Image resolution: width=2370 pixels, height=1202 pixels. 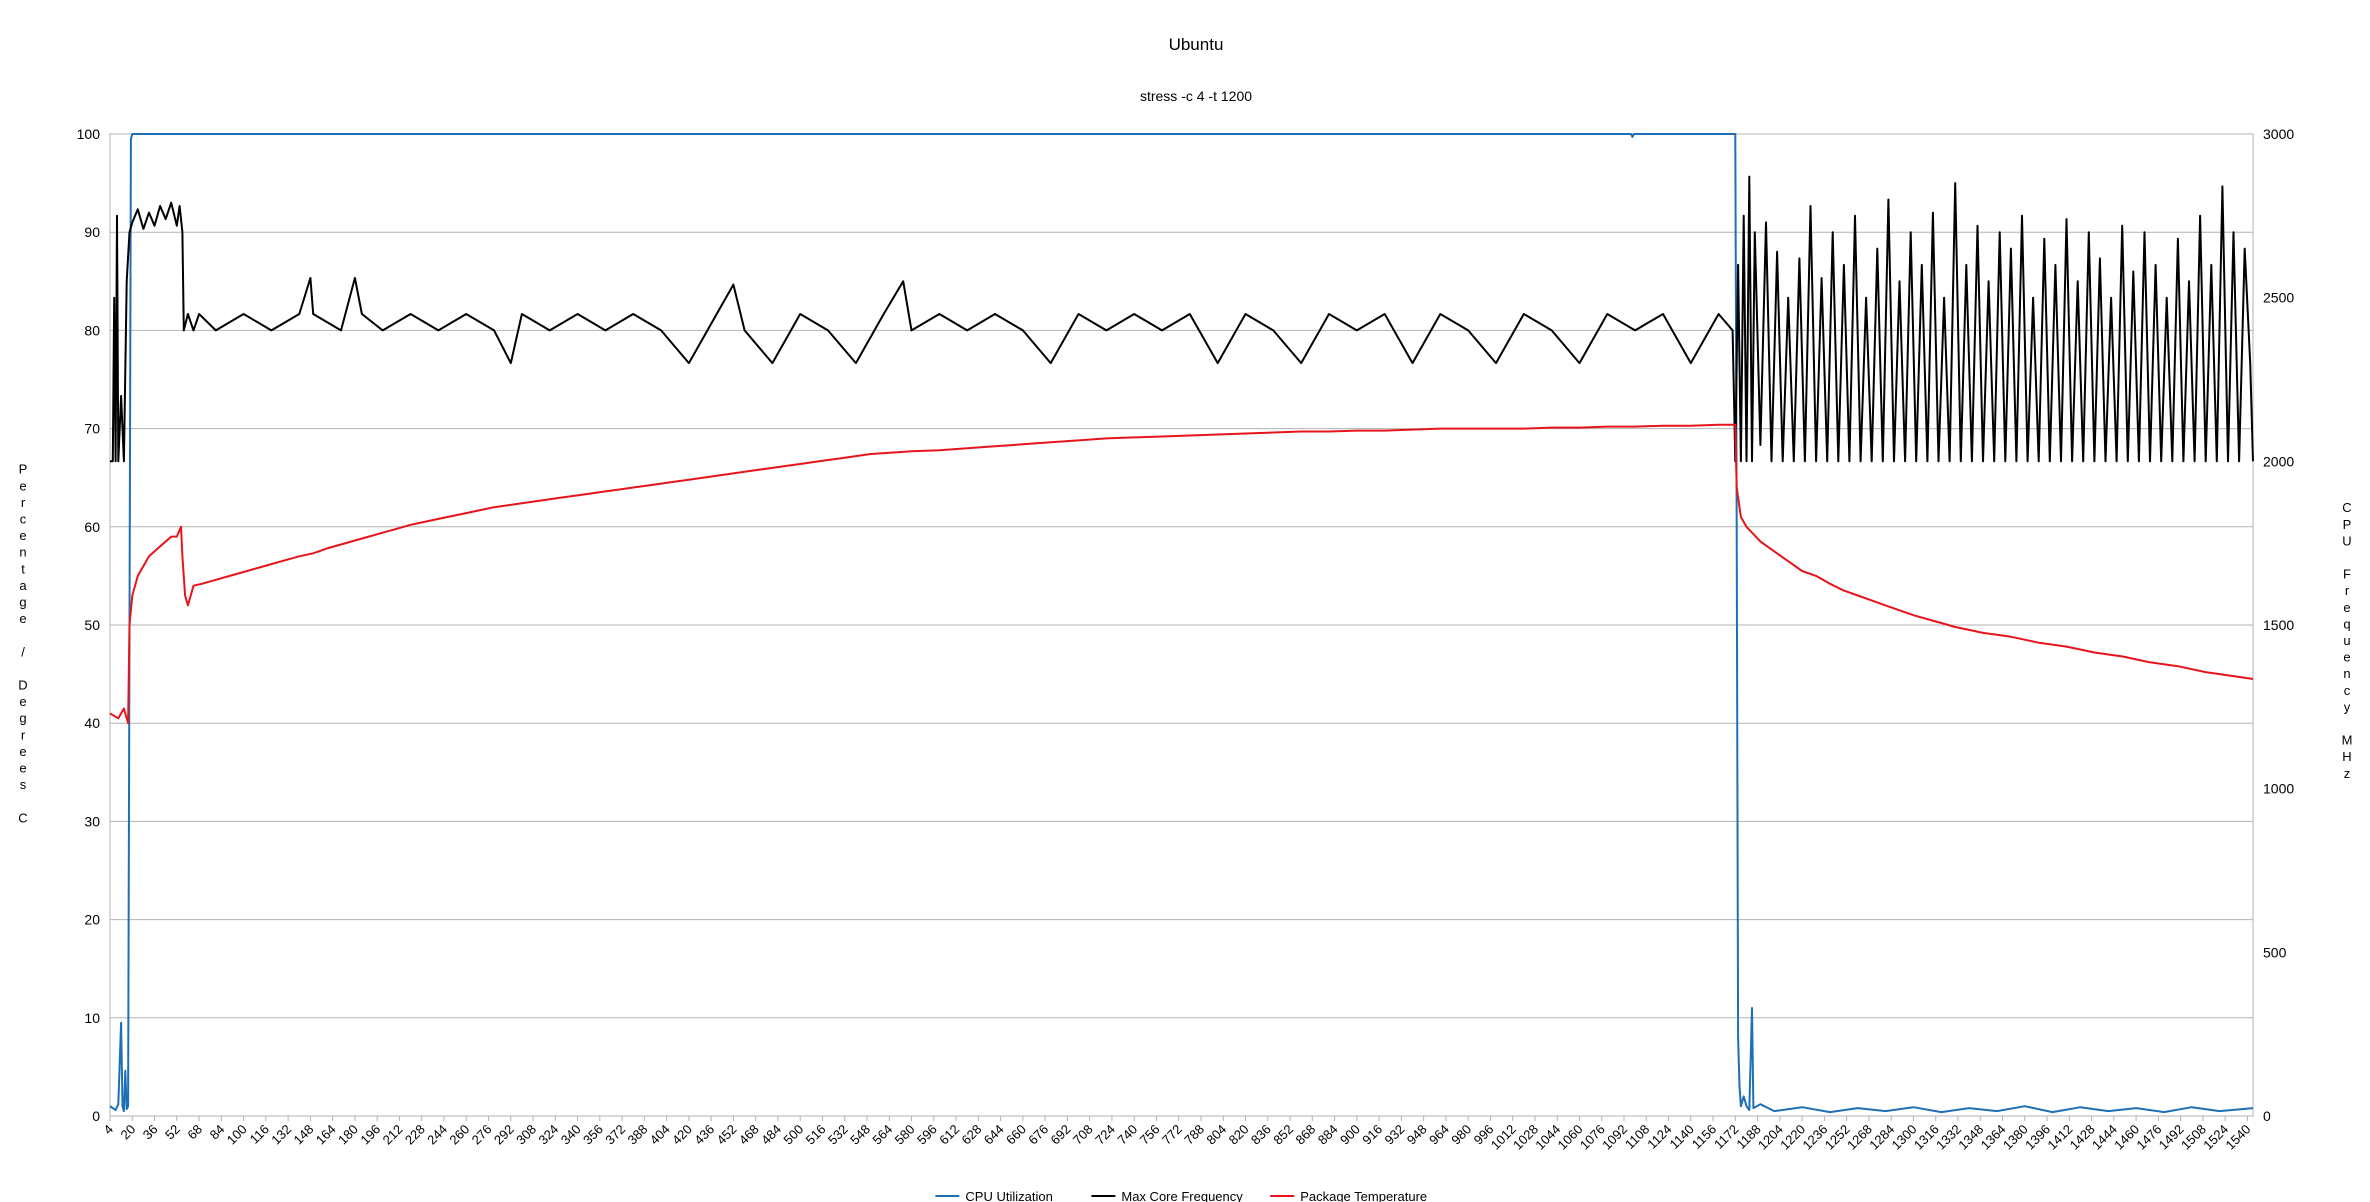 I want to click on x-tick-label: 500, so click(x=793, y=1135).